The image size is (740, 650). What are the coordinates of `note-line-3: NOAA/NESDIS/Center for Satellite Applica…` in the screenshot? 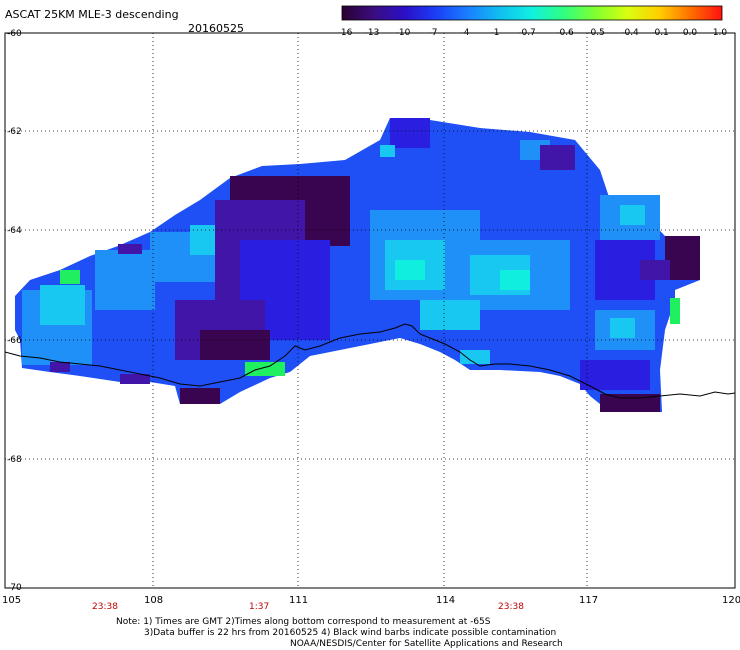 It's located at (426, 644).